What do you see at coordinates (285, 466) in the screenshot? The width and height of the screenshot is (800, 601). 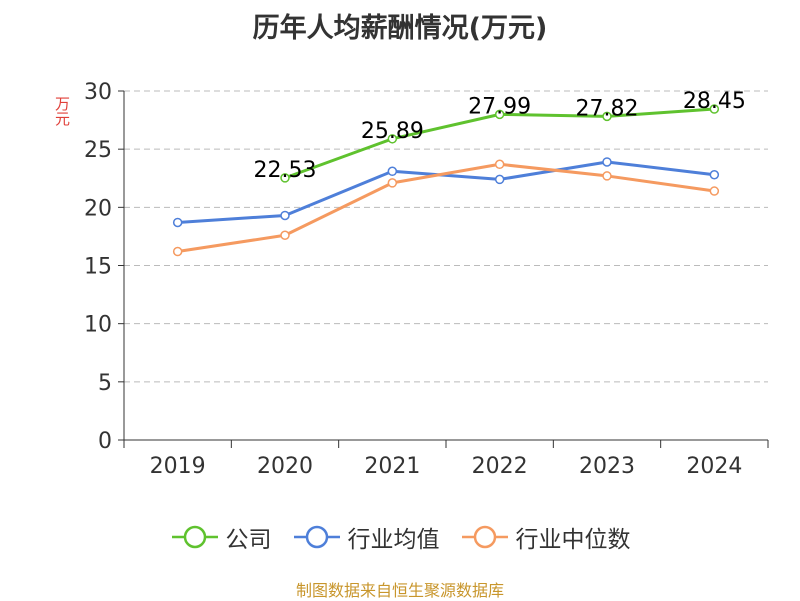 I see `x-tick-label: 2020` at bounding box center [285, 466].